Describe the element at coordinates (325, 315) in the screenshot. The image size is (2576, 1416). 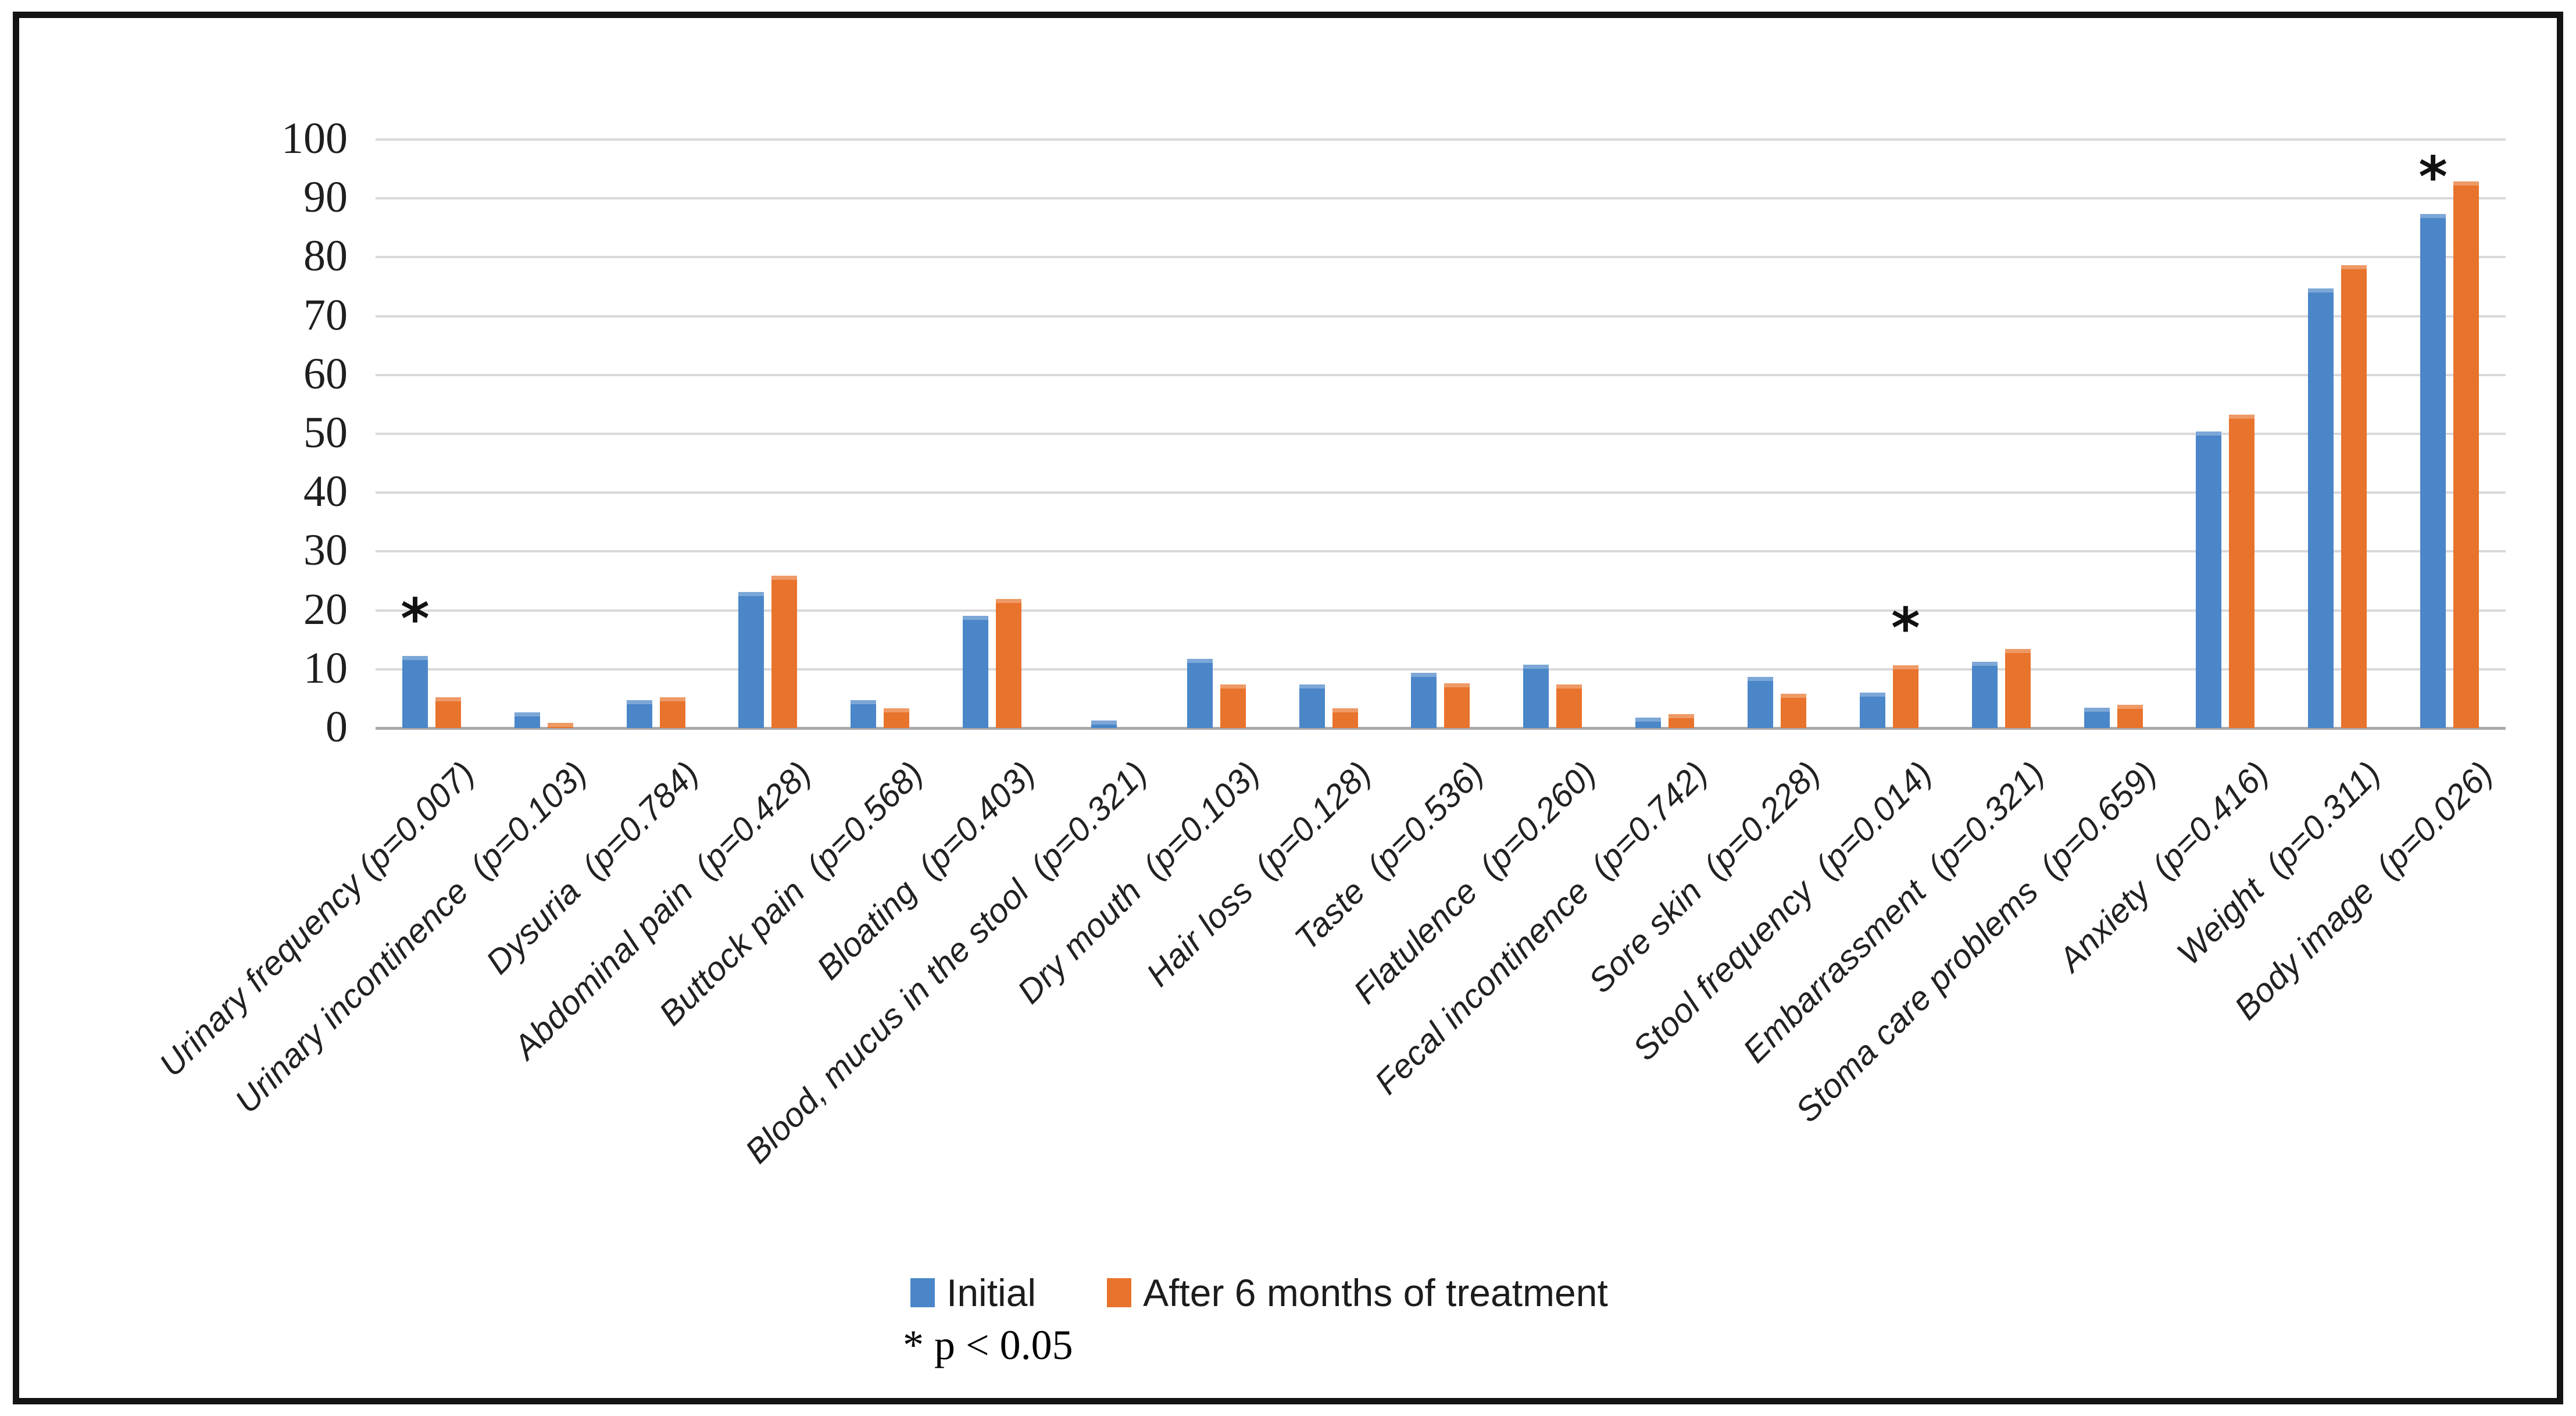
I see `y-axis-tick-label-70: 70` at that location.